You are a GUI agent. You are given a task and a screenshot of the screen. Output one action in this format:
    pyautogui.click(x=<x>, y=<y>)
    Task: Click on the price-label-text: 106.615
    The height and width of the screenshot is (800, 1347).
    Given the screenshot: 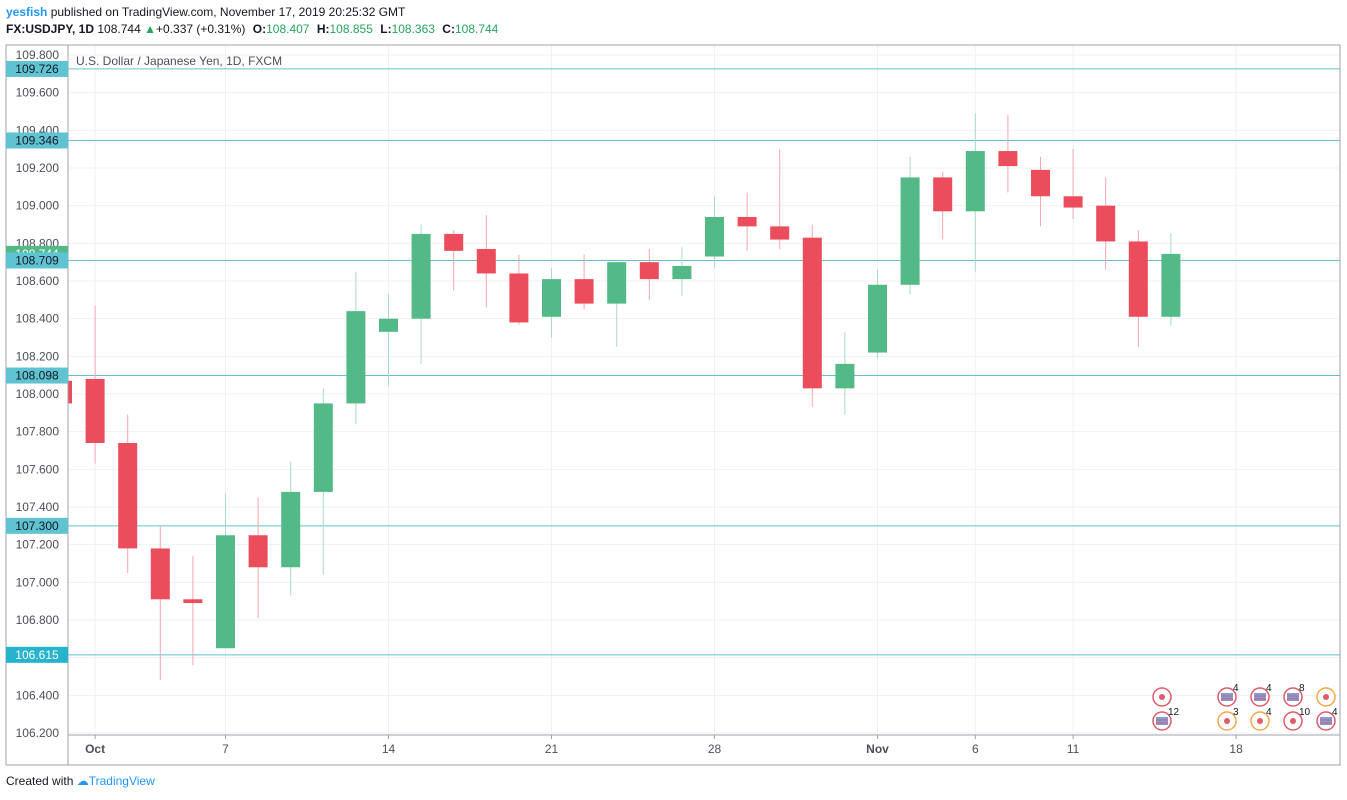 What is the action you would take?
    pyautogui.click(x=37, y=655)
    